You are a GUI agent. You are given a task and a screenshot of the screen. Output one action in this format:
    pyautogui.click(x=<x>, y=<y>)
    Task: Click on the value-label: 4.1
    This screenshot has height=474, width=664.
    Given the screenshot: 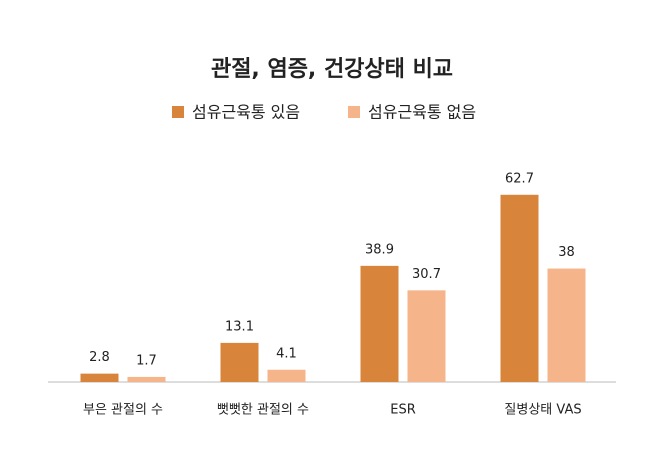 What is the action you would take?
    pyautogui.click(x=286, y=353)
    